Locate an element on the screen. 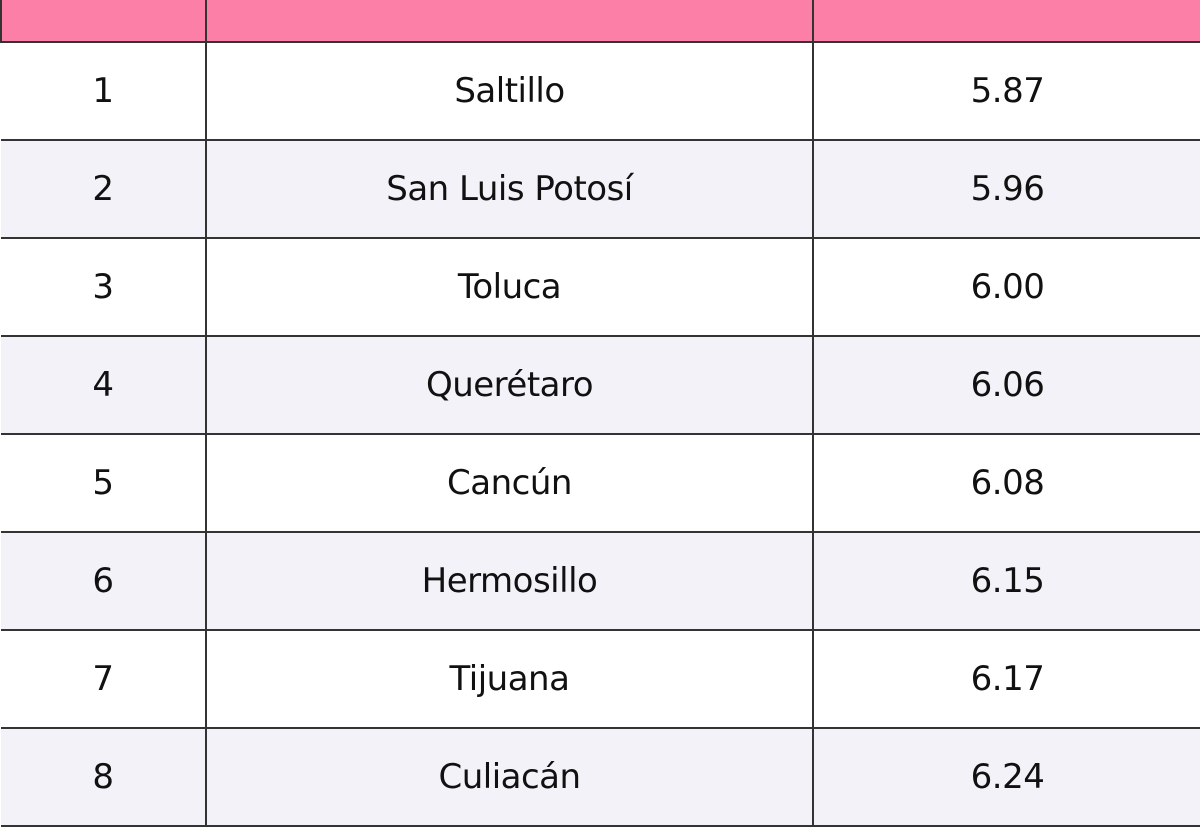  table-row: 6 Hermosillo 6.15 is located at coordinates (600, 581).